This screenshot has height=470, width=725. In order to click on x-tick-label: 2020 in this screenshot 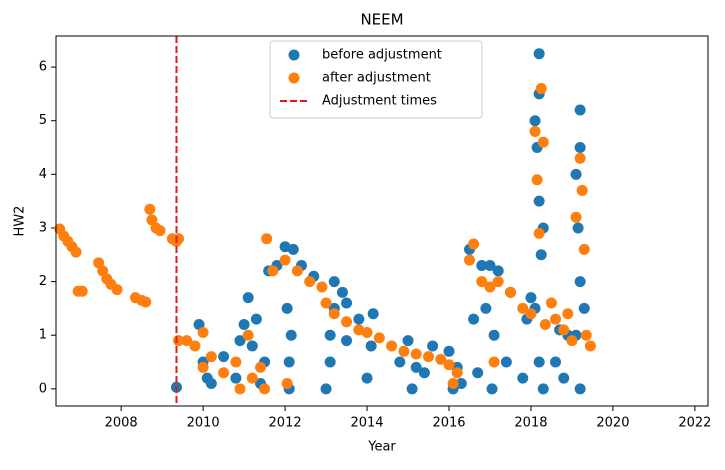, I will do `click(612, 423)`.